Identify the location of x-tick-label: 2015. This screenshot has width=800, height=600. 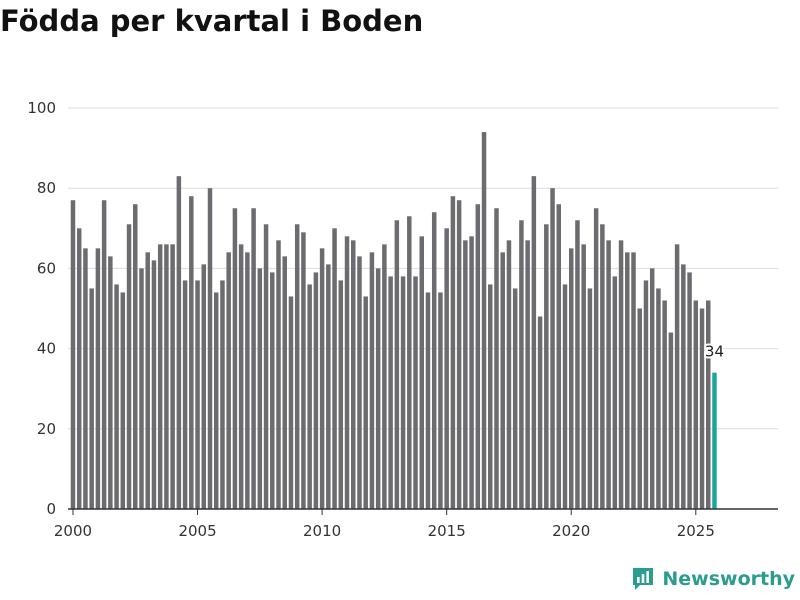
(447, 531).